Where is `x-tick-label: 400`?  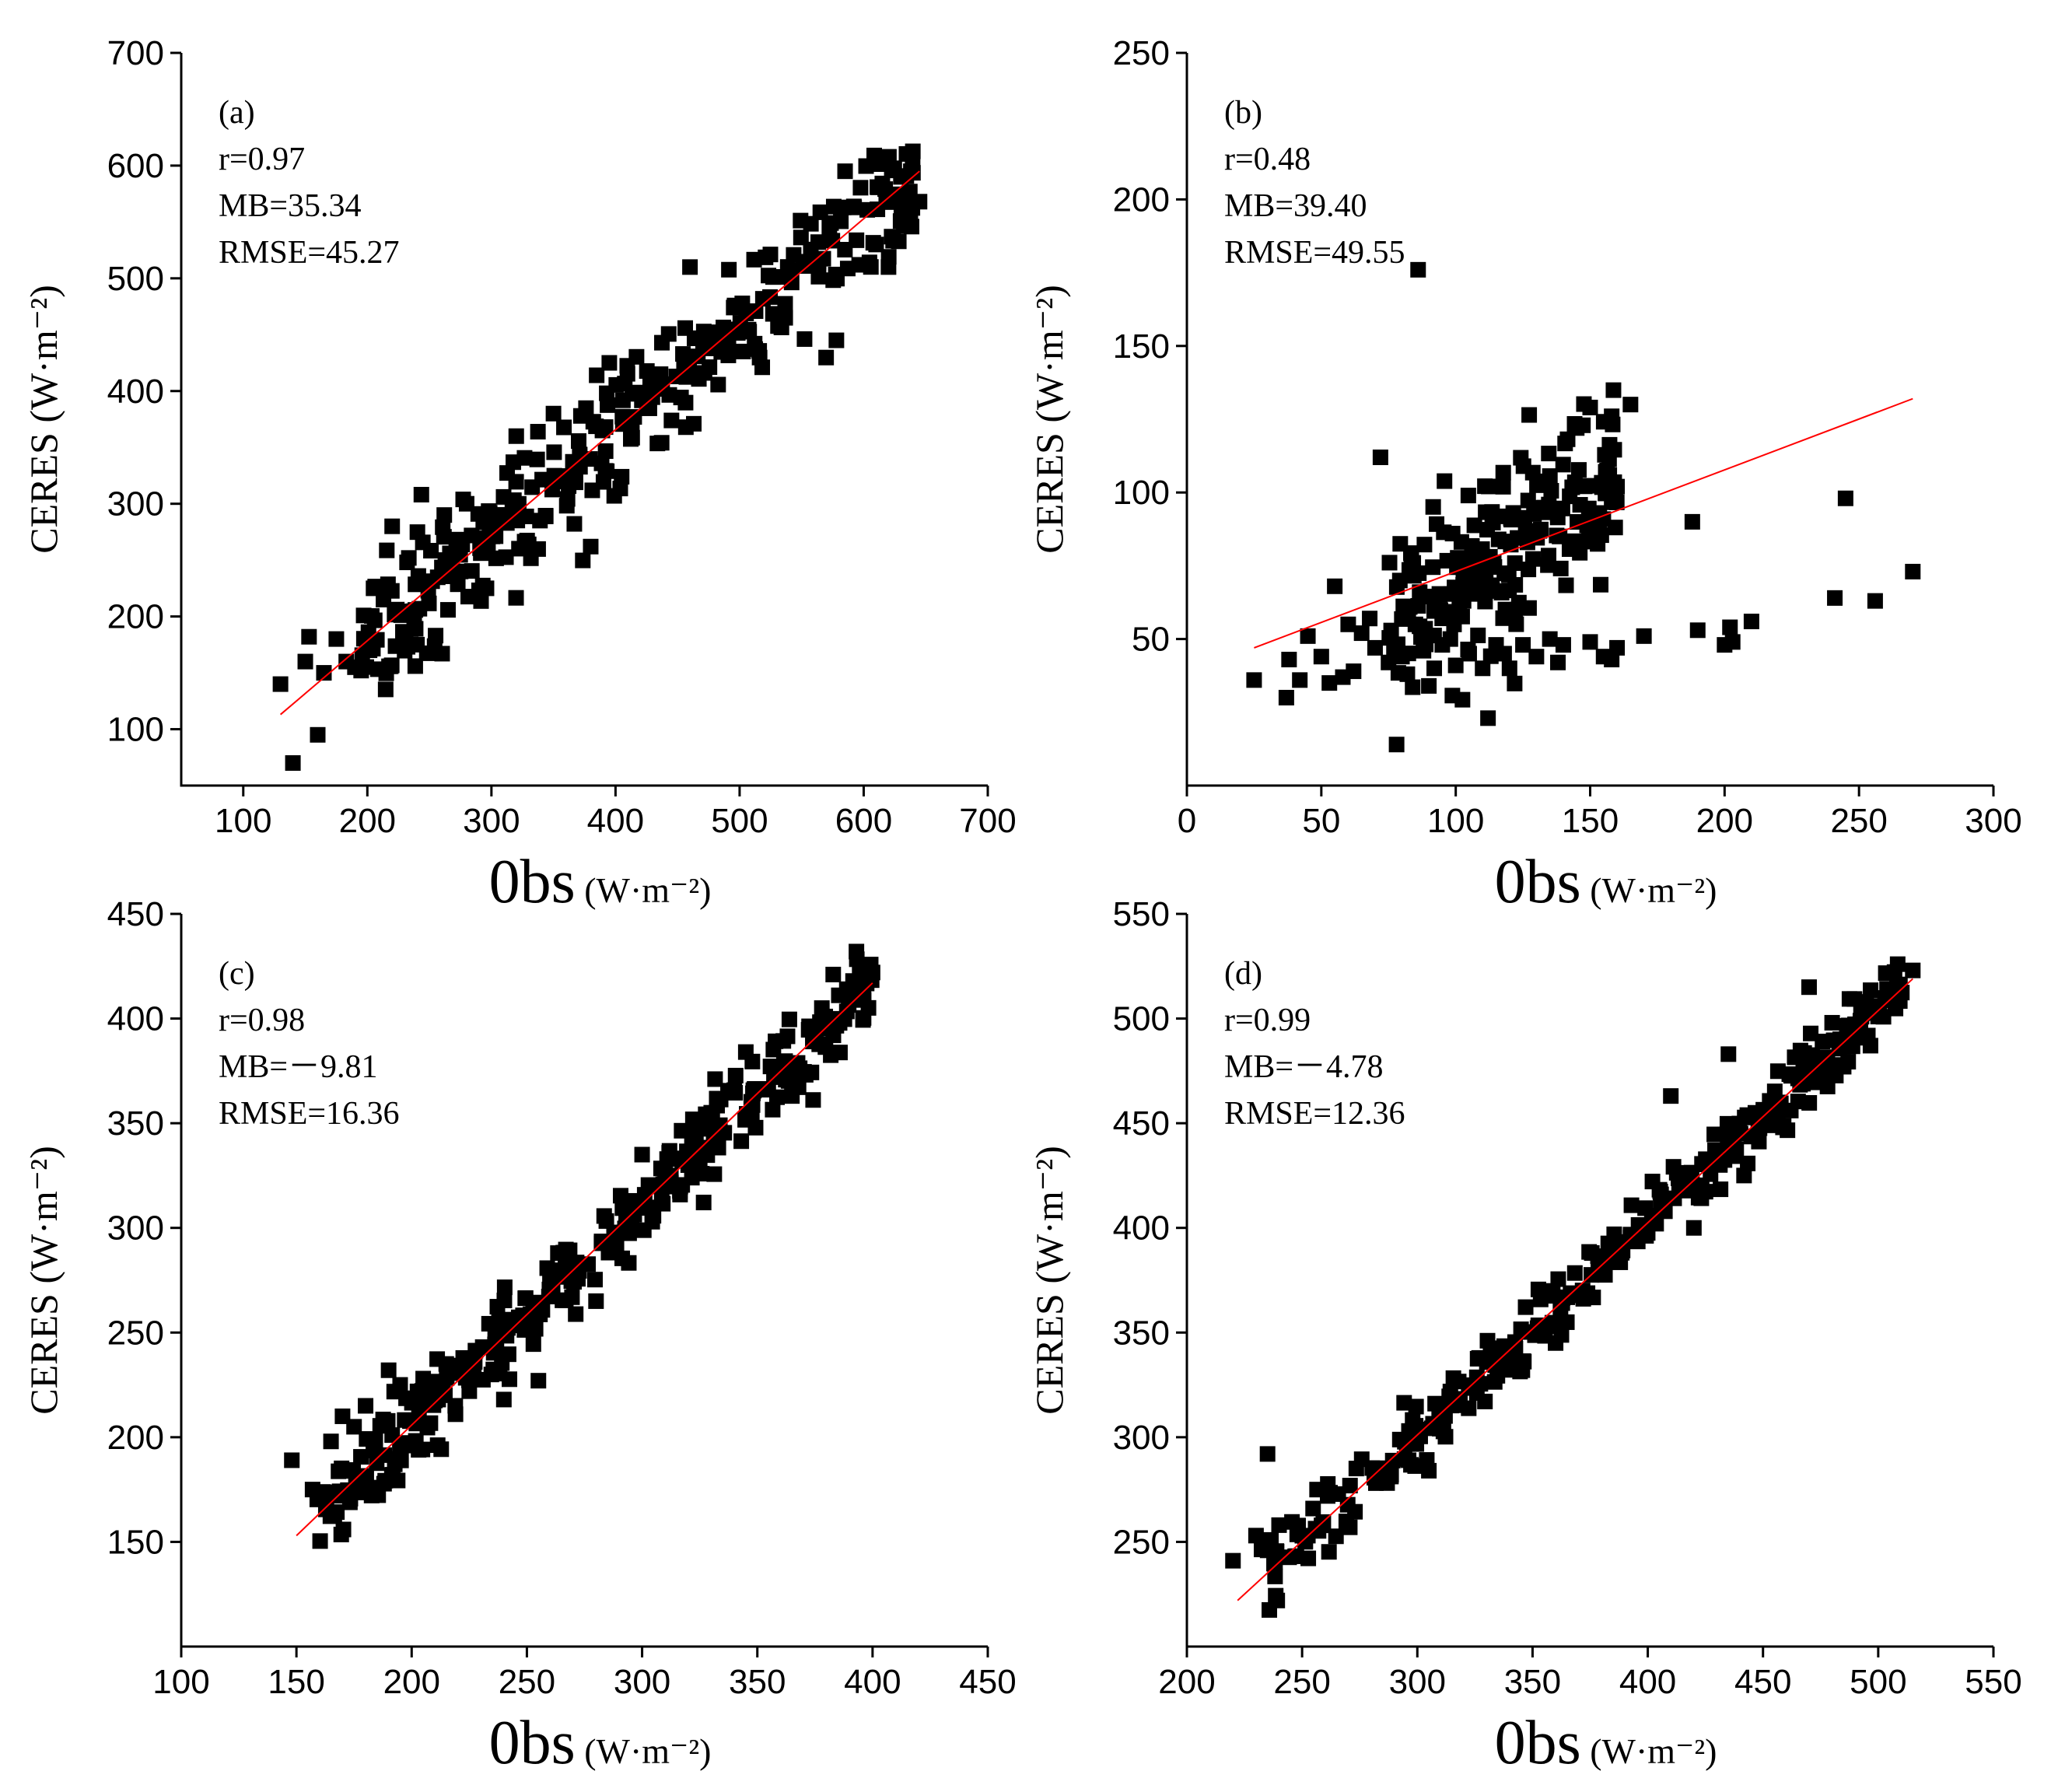
x-tick-label: 400 is located at coordinates (615, 821).